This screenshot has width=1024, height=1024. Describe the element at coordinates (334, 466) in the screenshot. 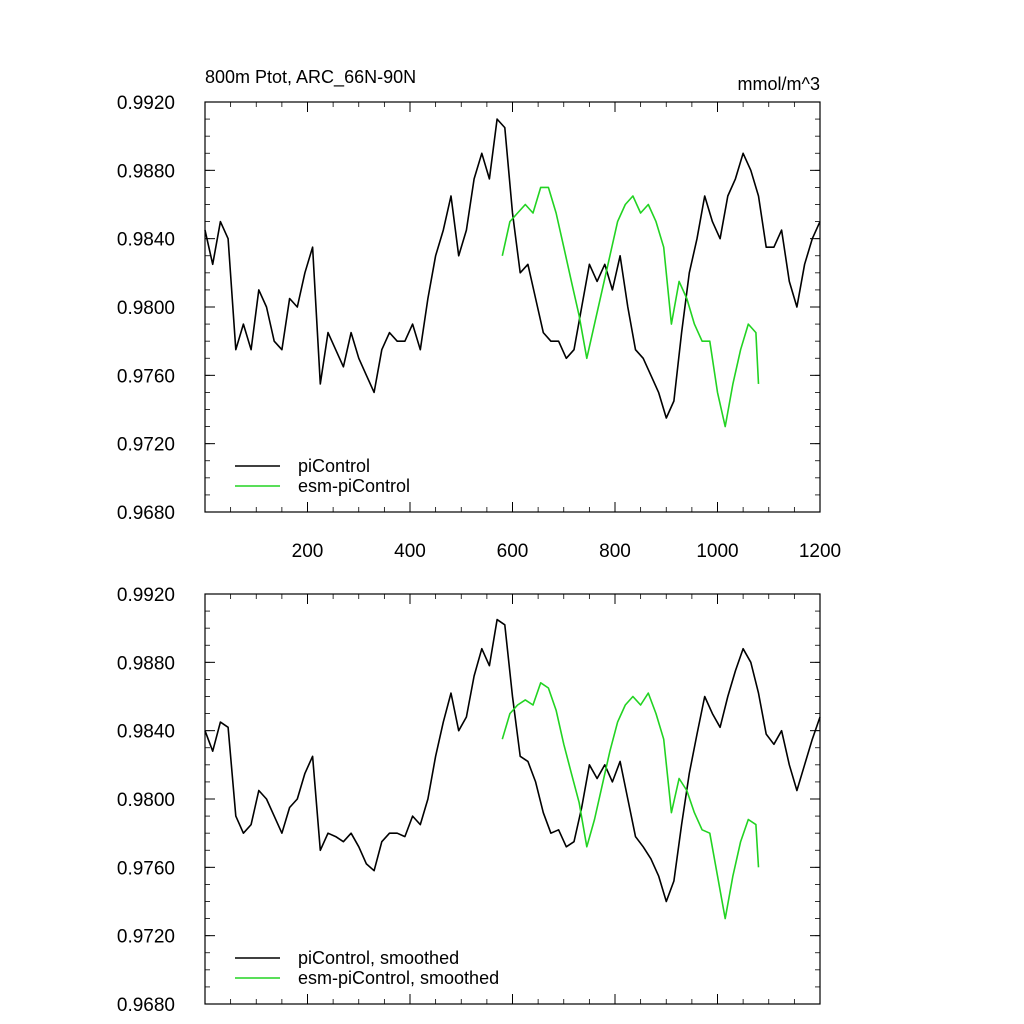

I see `legend-label: piControl` at that location.